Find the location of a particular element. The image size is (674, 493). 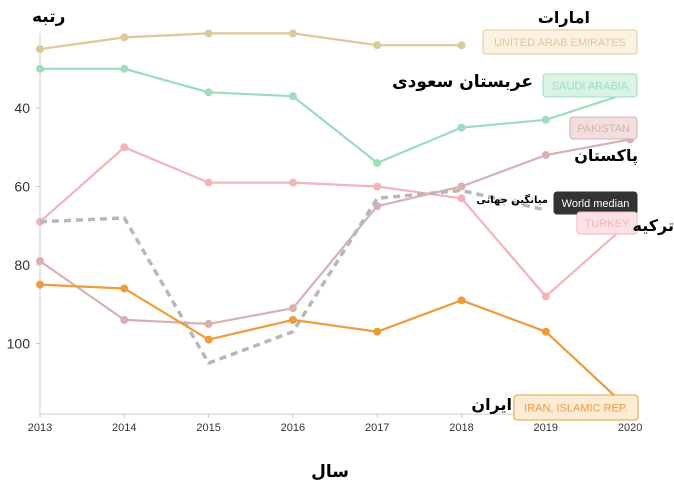

turkey-tag-box is located at coordinates (607, 223).